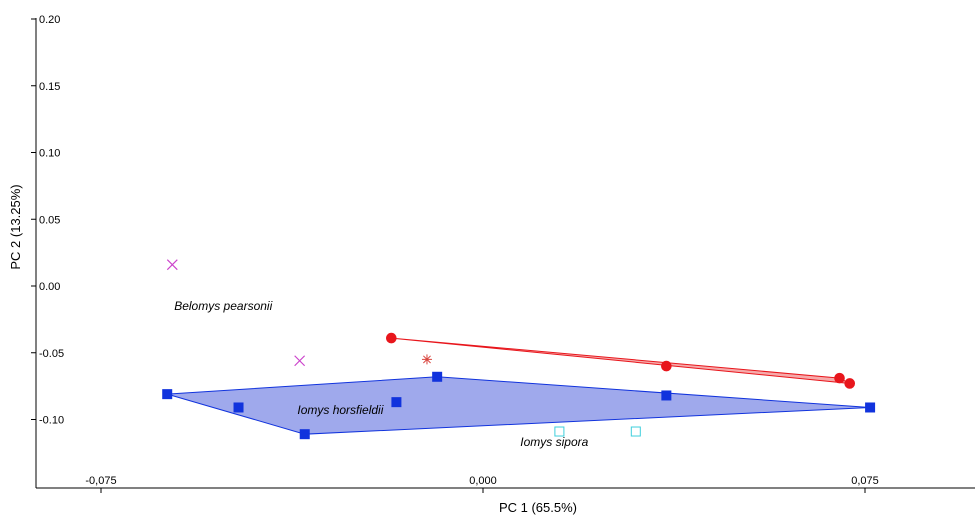  Describe the element at coordinates (51, 421) in the screenshot. I see `y-tick-label: -0.10` at that location.